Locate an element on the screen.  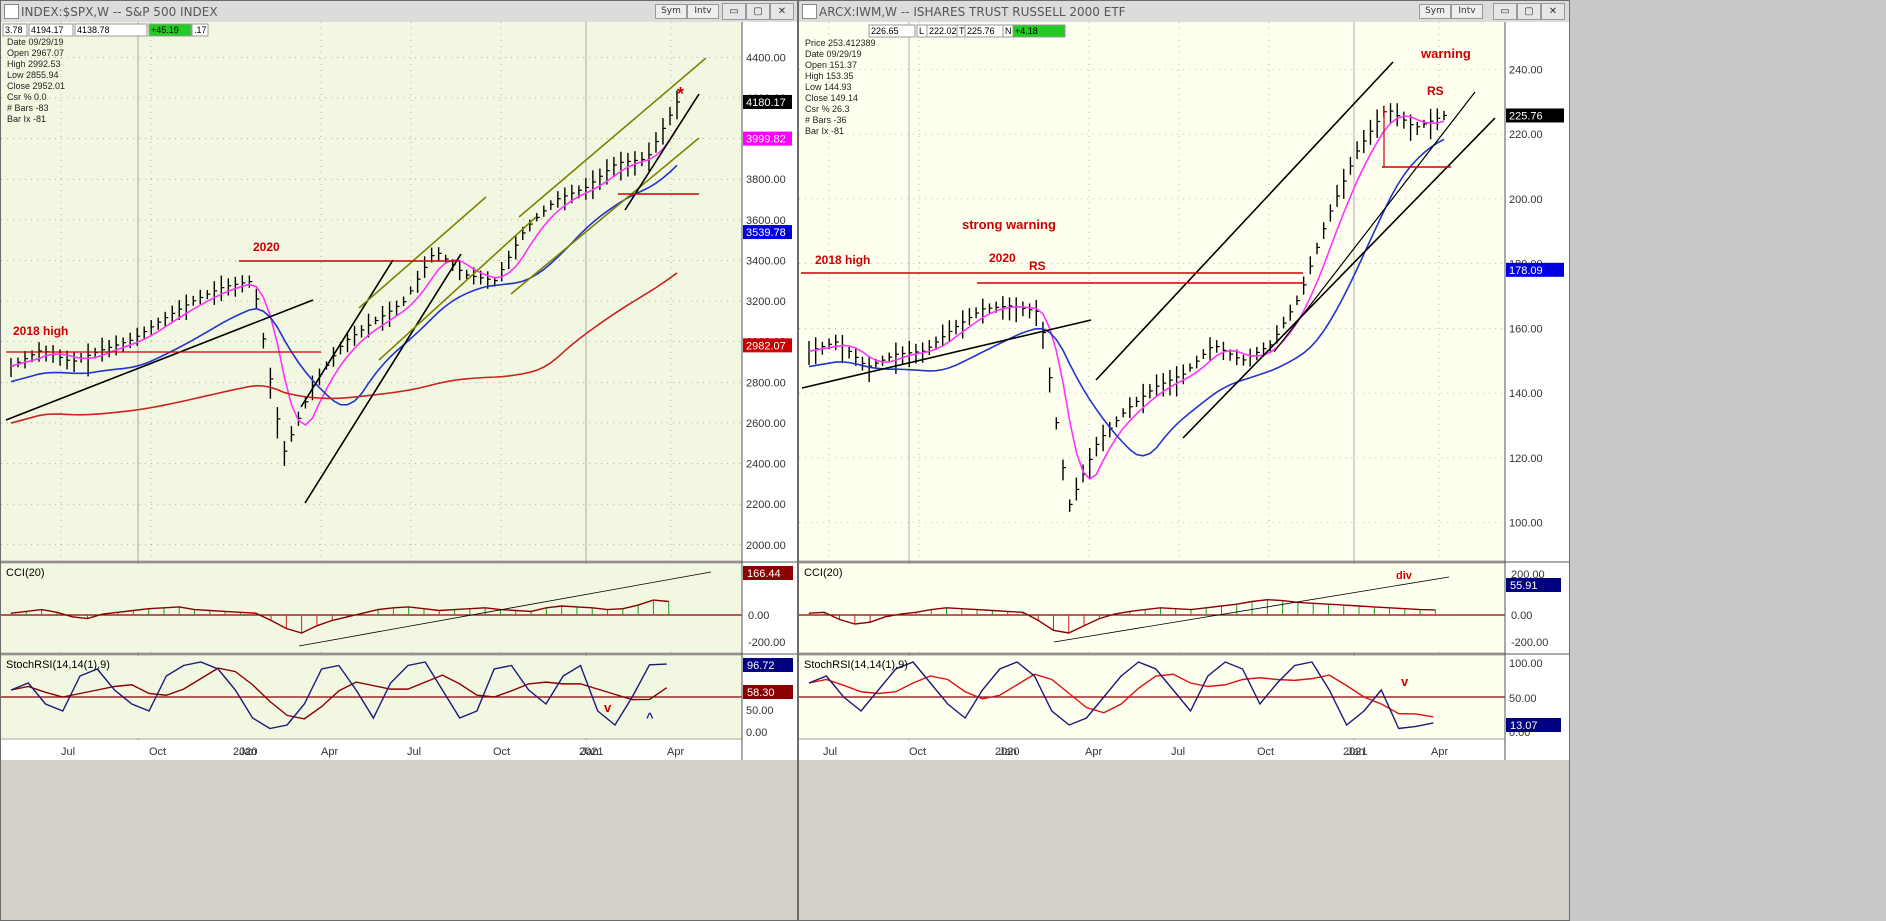
price-tag-label: 178.09 is located at coordinates (1526, 271).